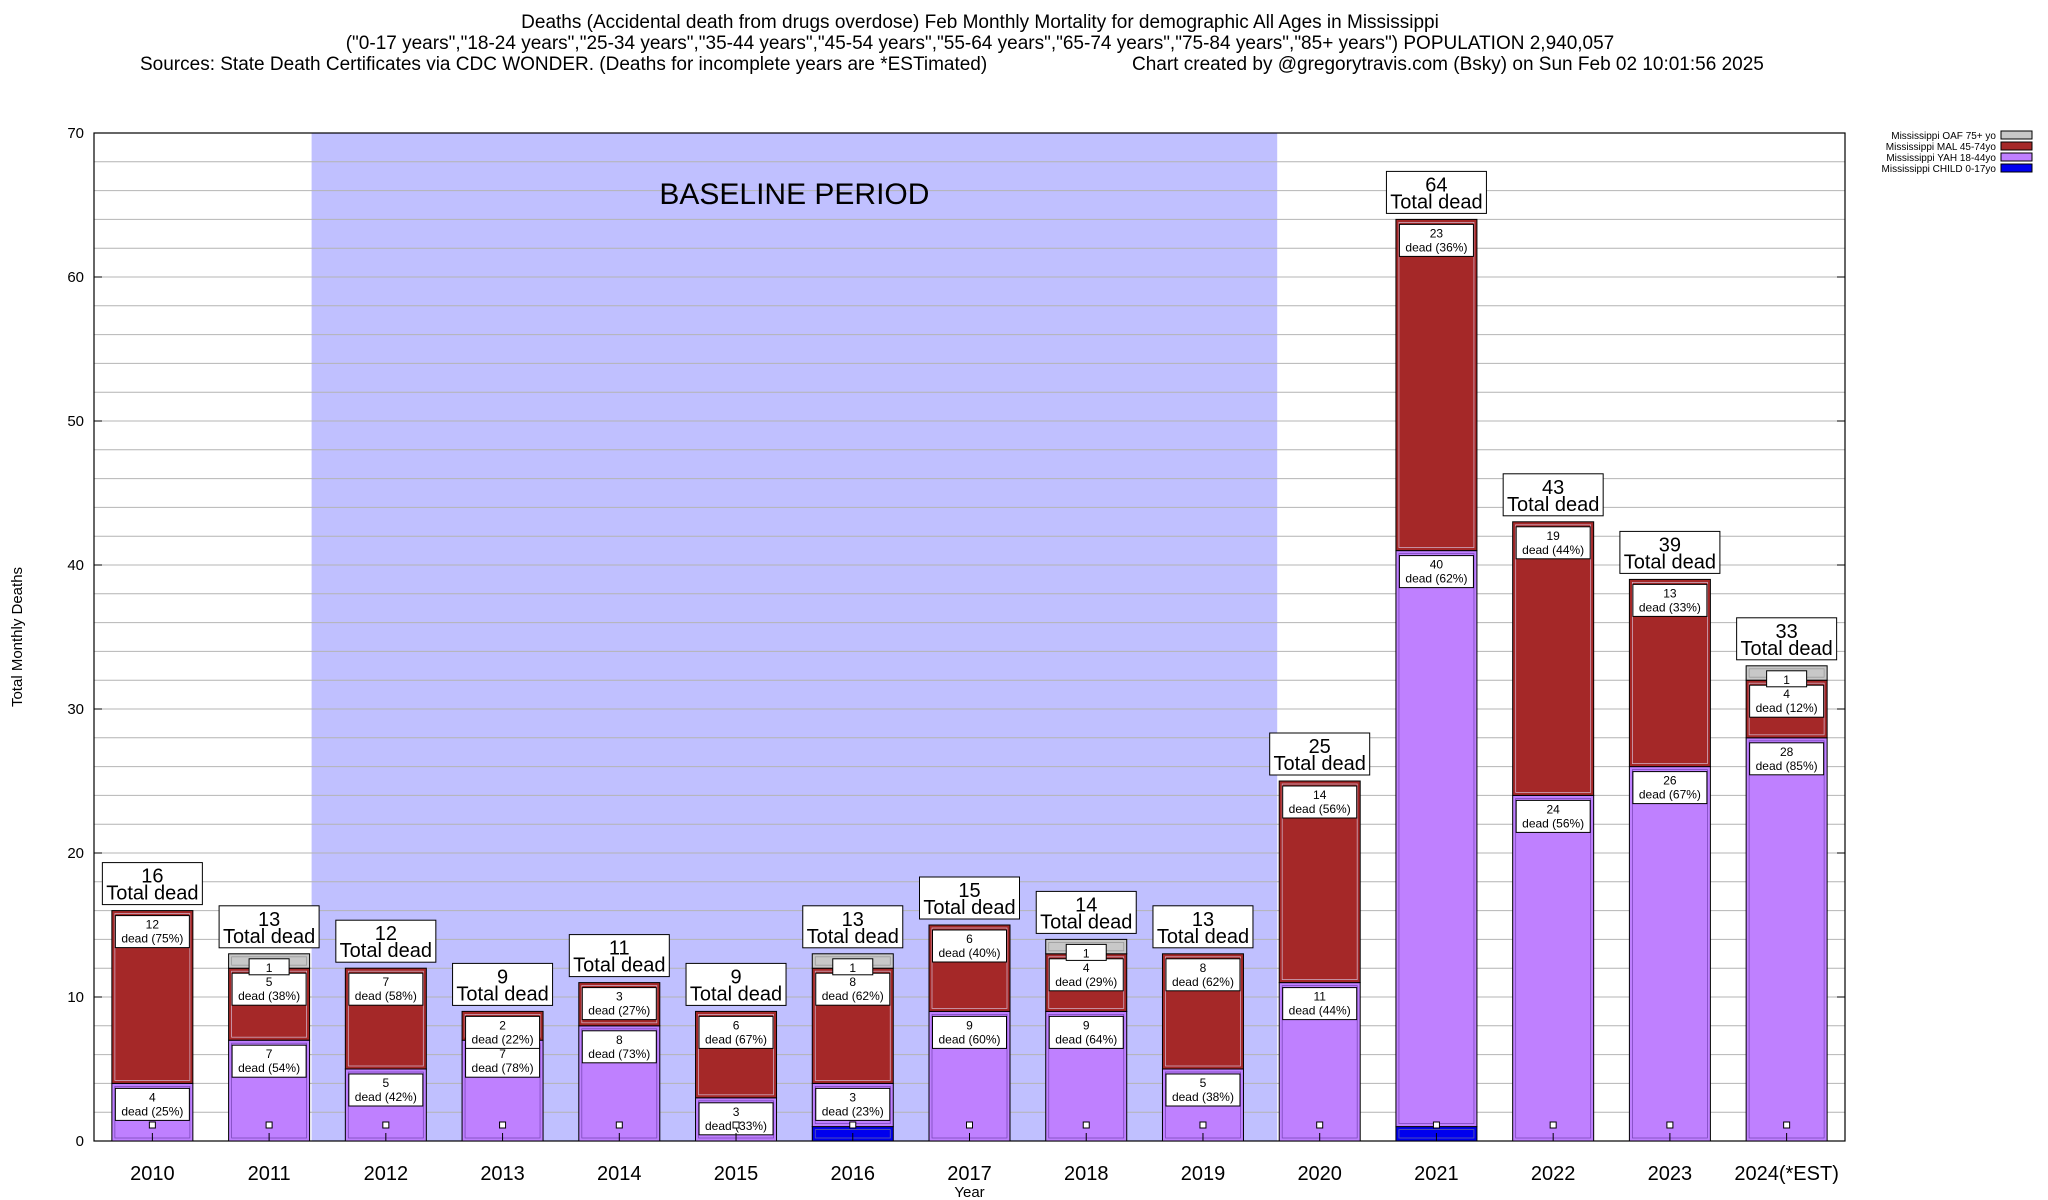 The width and height of the screenshot is (2048, 1200). I want to click on segment-value-label: 6, so click(969, 939).